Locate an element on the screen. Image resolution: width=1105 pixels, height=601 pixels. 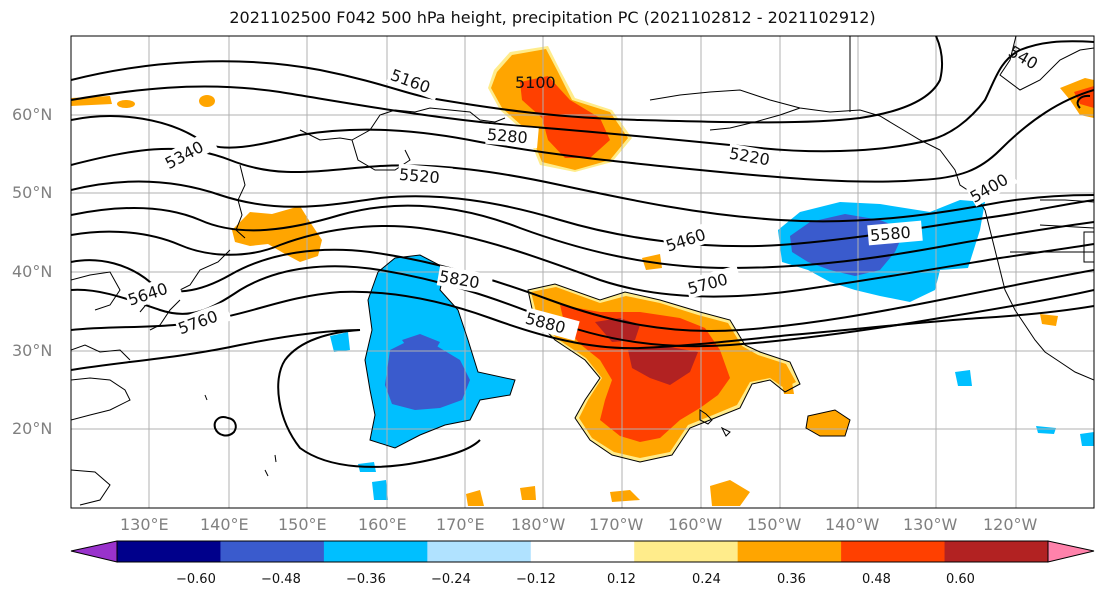
lat-label: 60°N is located at coordinates (32, 114).